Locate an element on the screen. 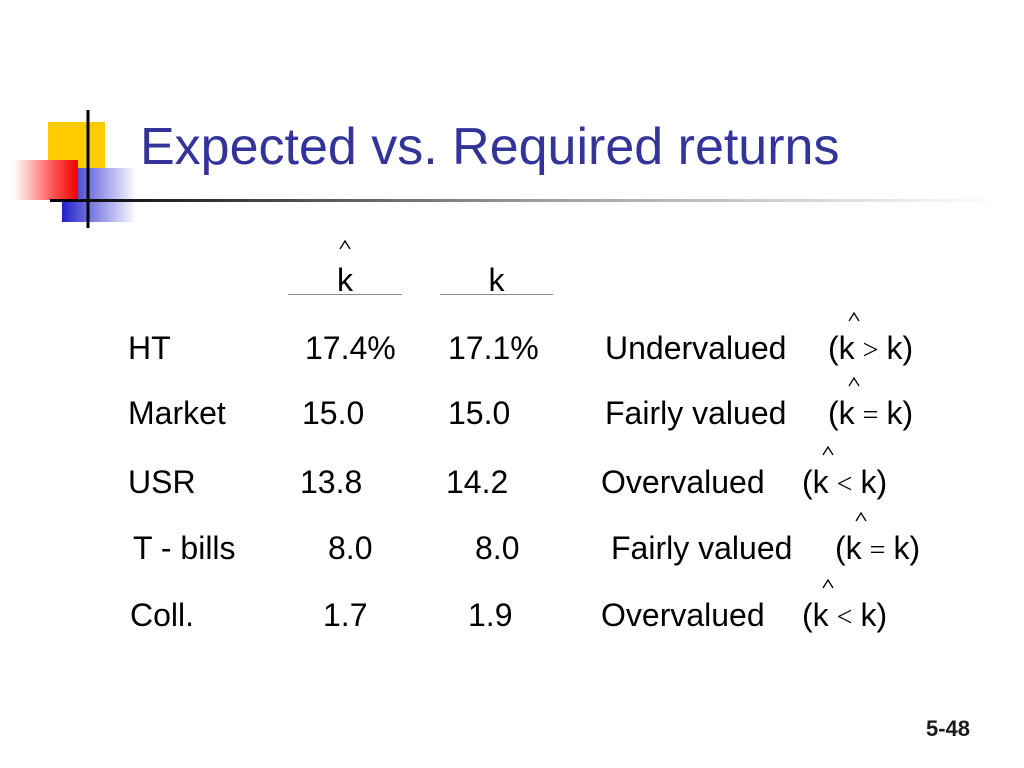 Image resolution: width=1024 pixels, height=768 pixels. expected-return: 8.0 is located at coordinates (350, 548).